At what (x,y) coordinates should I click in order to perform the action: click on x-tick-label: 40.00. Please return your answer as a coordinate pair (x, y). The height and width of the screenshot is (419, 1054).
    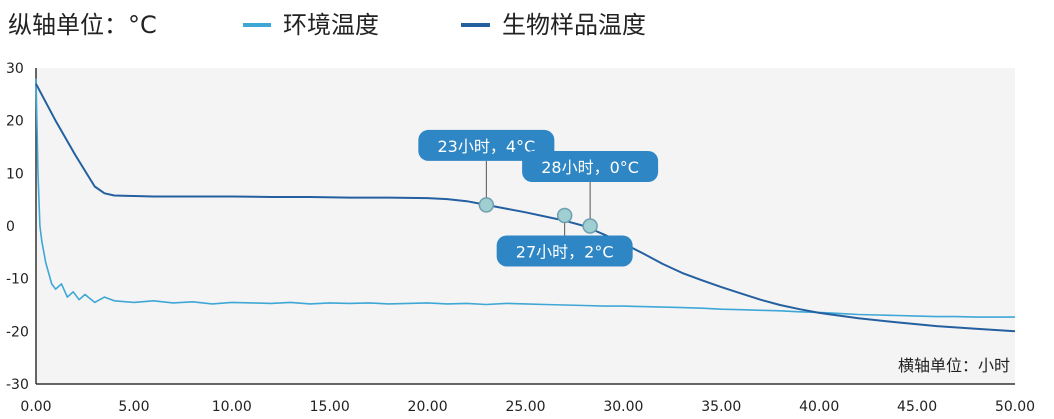
    Looking at the image, I should click on (819, 407).